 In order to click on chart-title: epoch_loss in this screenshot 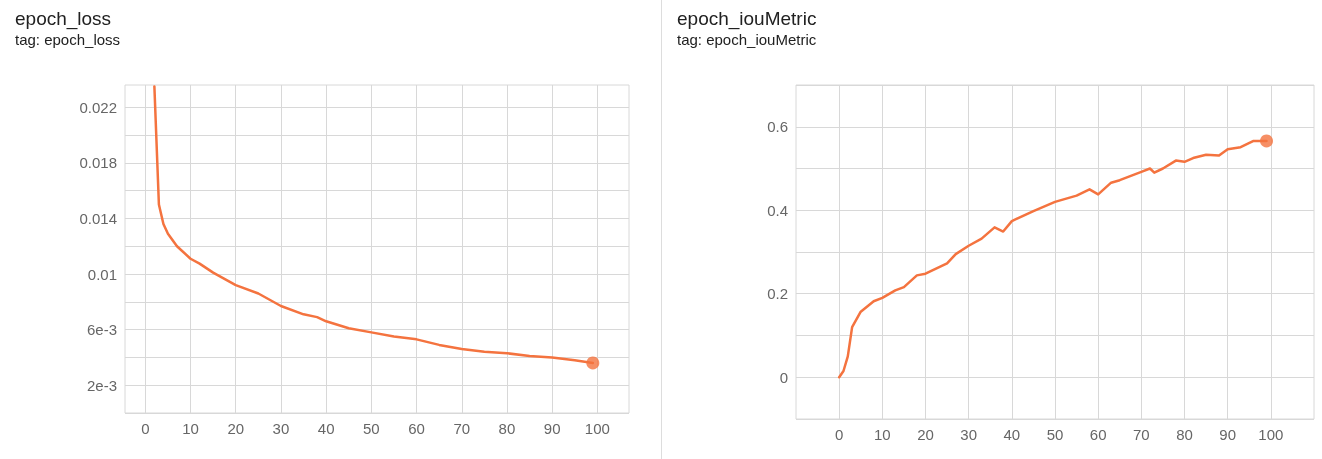, I will do `click(63, 19)`.